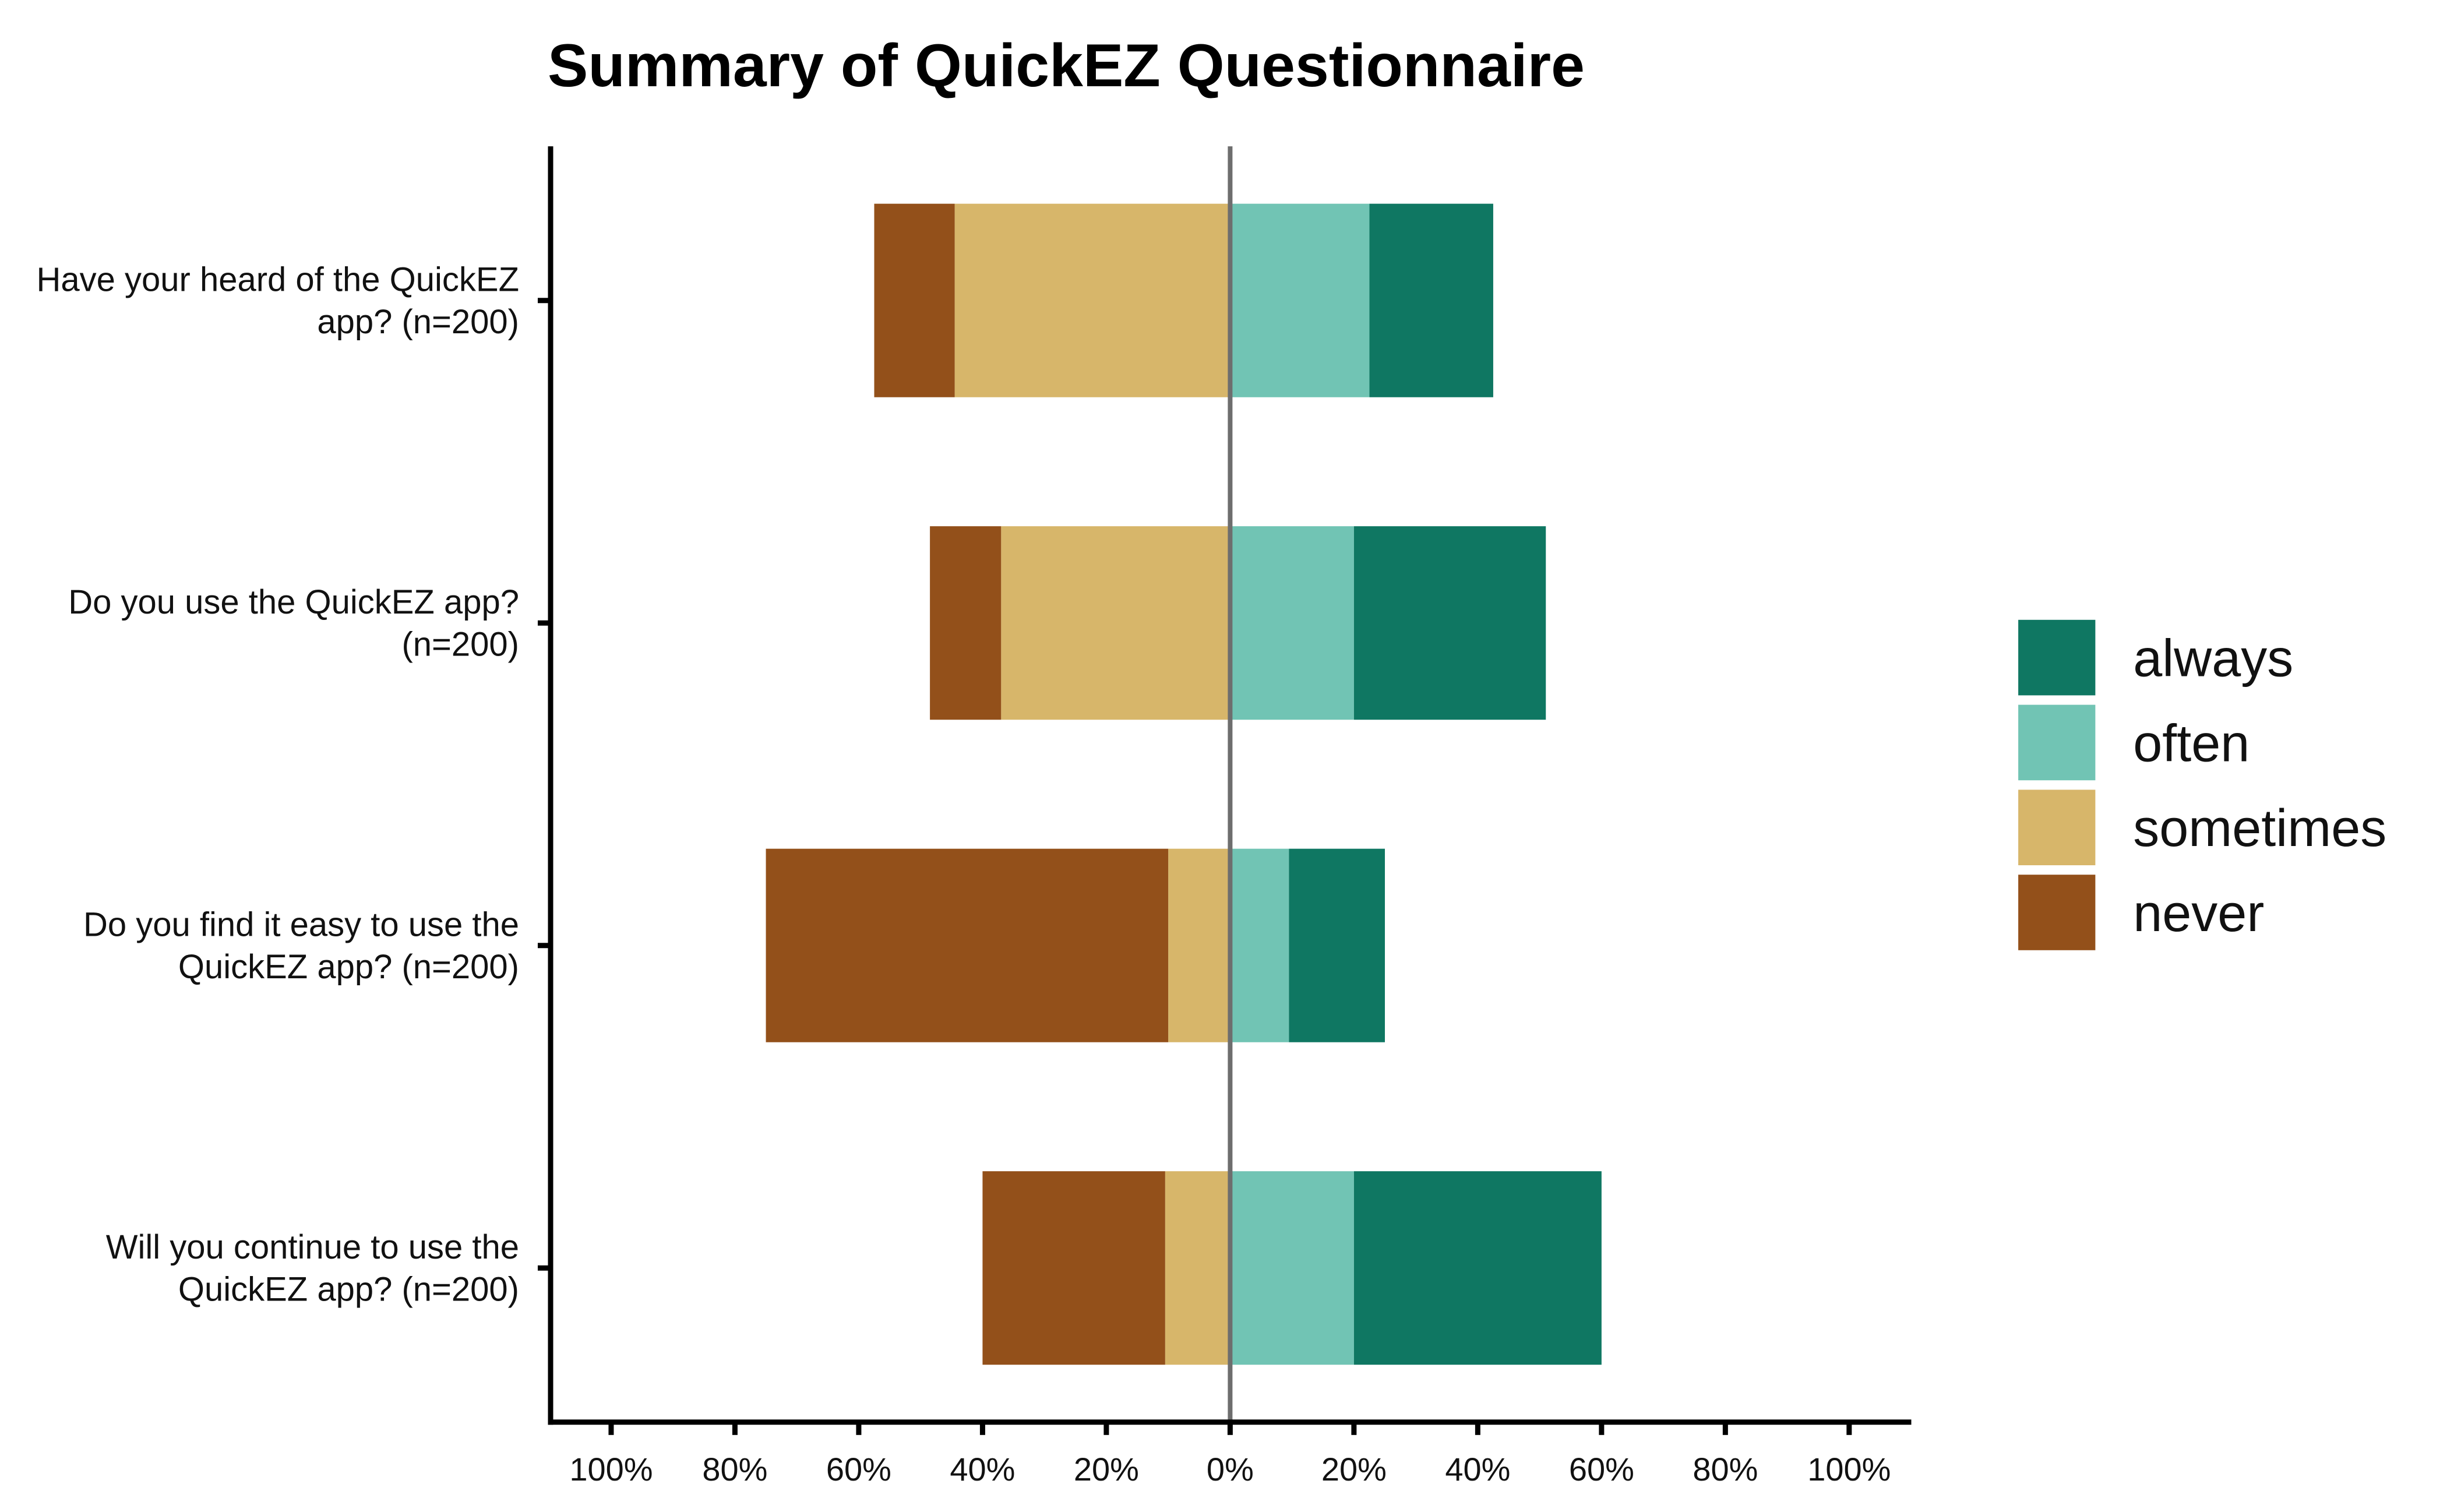 Image resolution: width=2447 pixels, height=1512 pixels. Describe the element at coordinates (982, 1470) in the screenshot. I see `x-tick-label-3: 40%` at that location.